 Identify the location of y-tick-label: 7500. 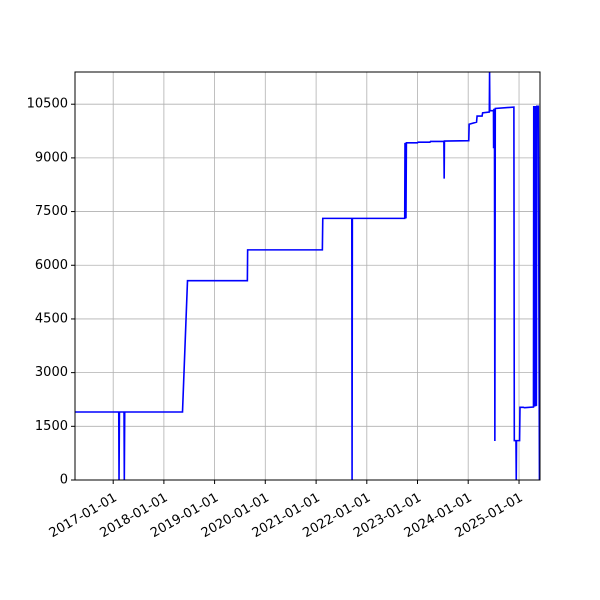
(51, 211).